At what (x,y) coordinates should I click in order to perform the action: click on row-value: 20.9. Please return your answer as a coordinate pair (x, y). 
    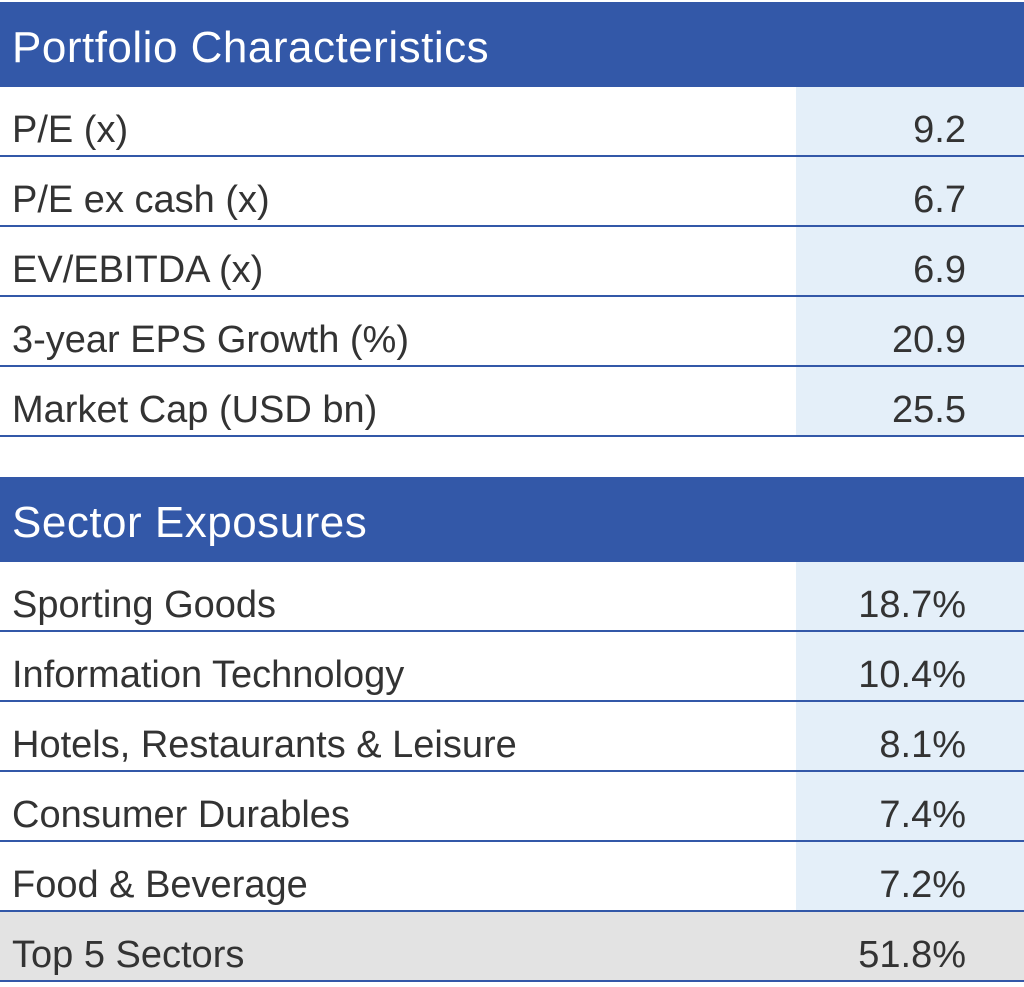
    Looking at the image, I should click on (929, 340).